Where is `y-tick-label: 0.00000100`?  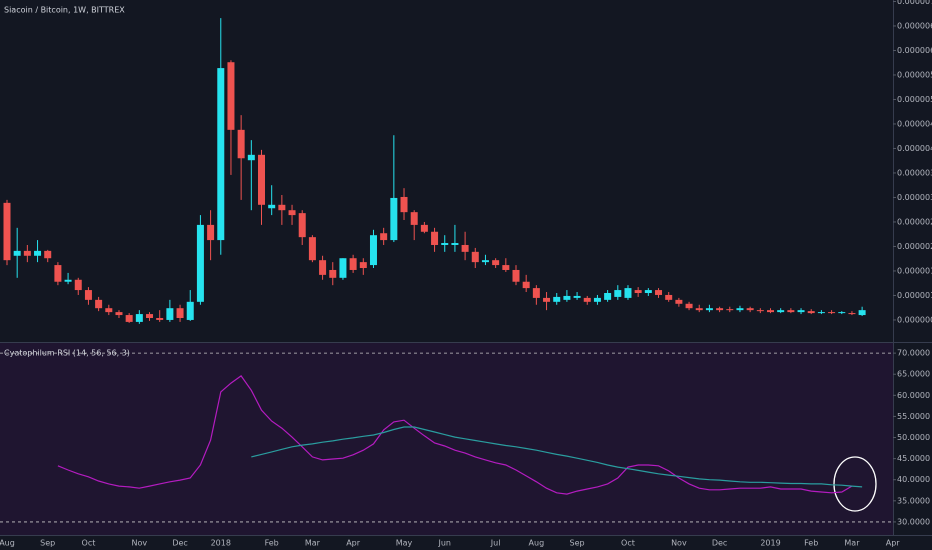 y-tick-label: 0.00000100 is located at coordinates (914, 295).